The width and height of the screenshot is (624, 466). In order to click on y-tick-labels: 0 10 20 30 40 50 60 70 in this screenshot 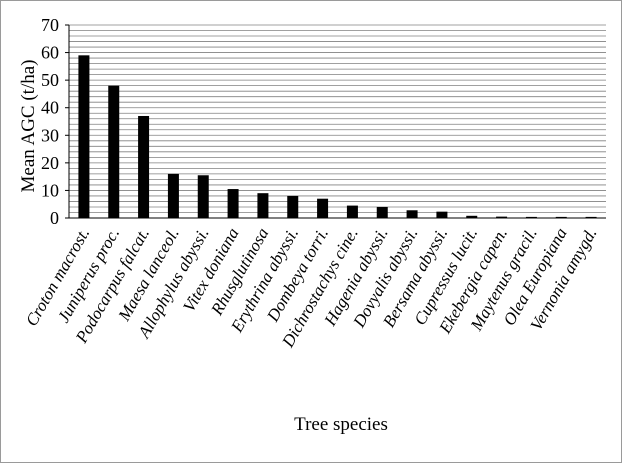, I will do `click(55, 121)`.